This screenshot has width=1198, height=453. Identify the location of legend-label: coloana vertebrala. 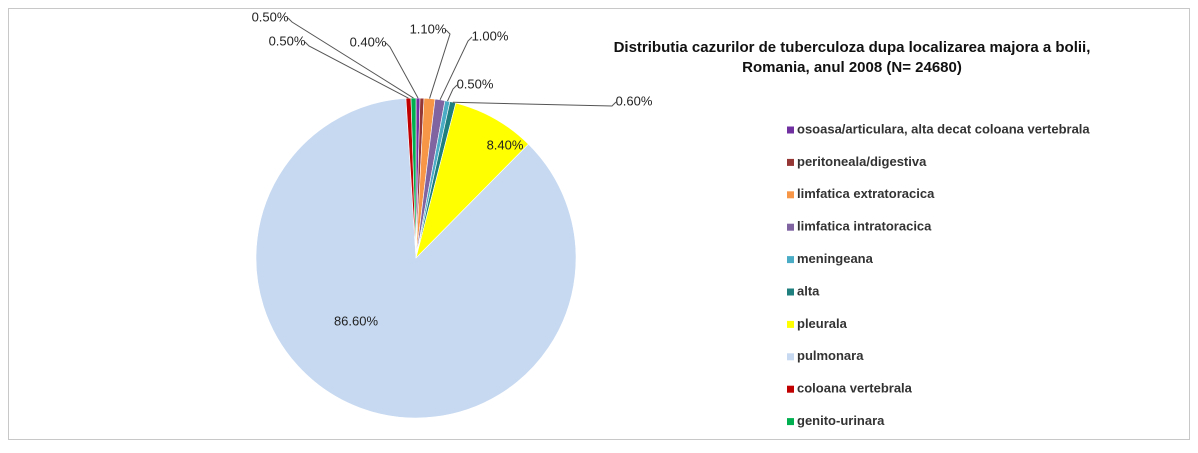
(855, 388).